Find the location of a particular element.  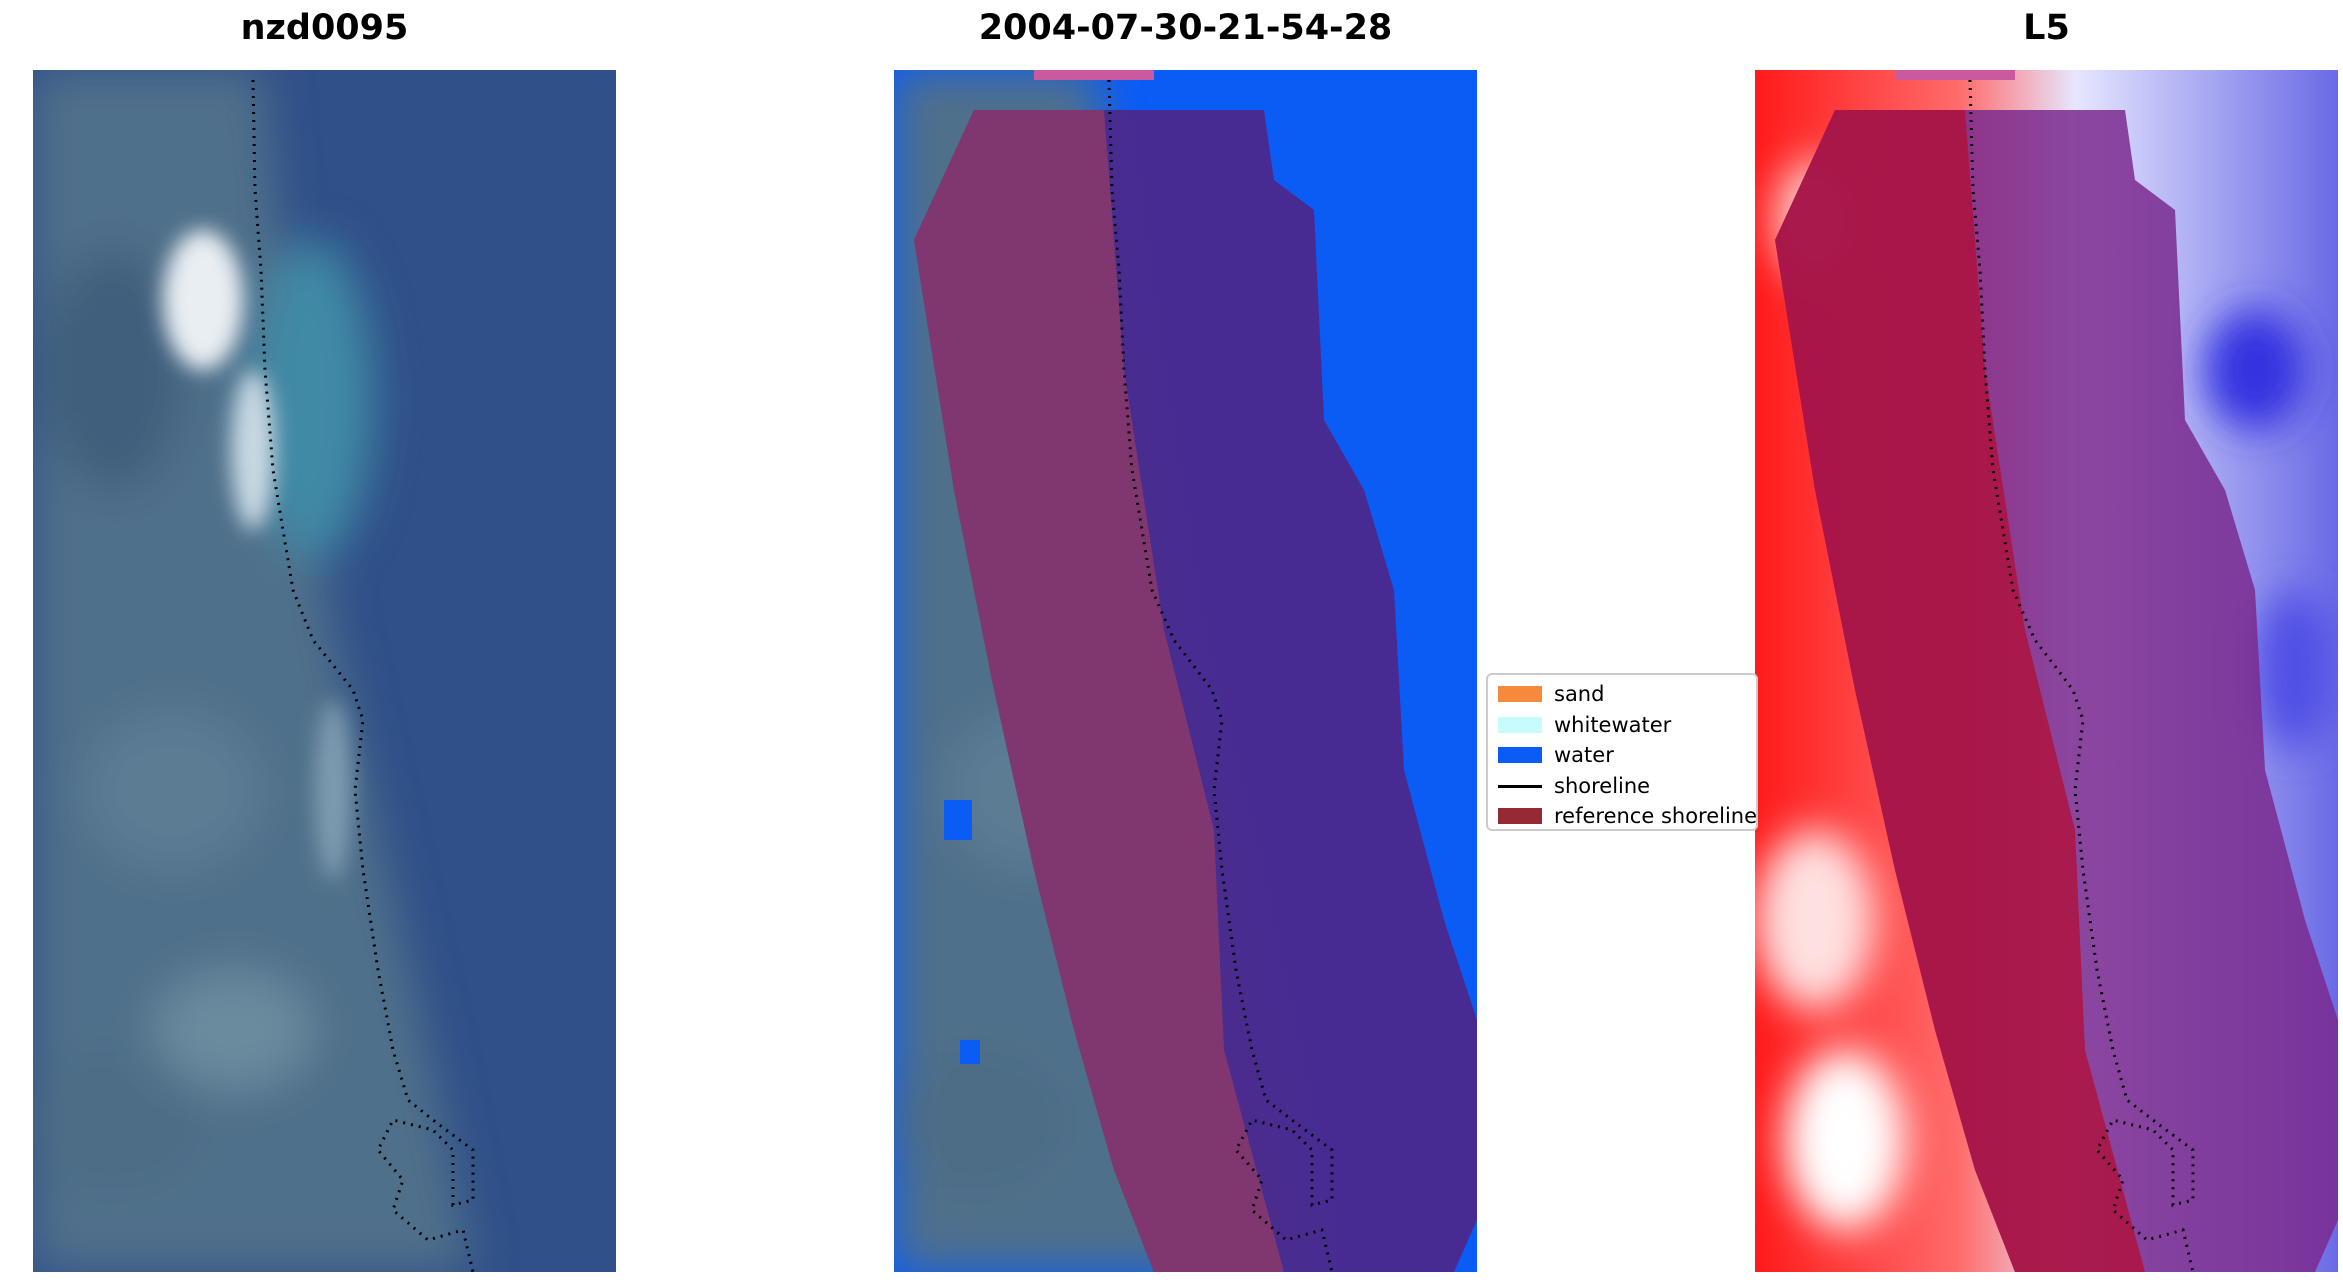

legend-item-reference-shoreline: reference shoreline is located at coordinates (1623, 816).